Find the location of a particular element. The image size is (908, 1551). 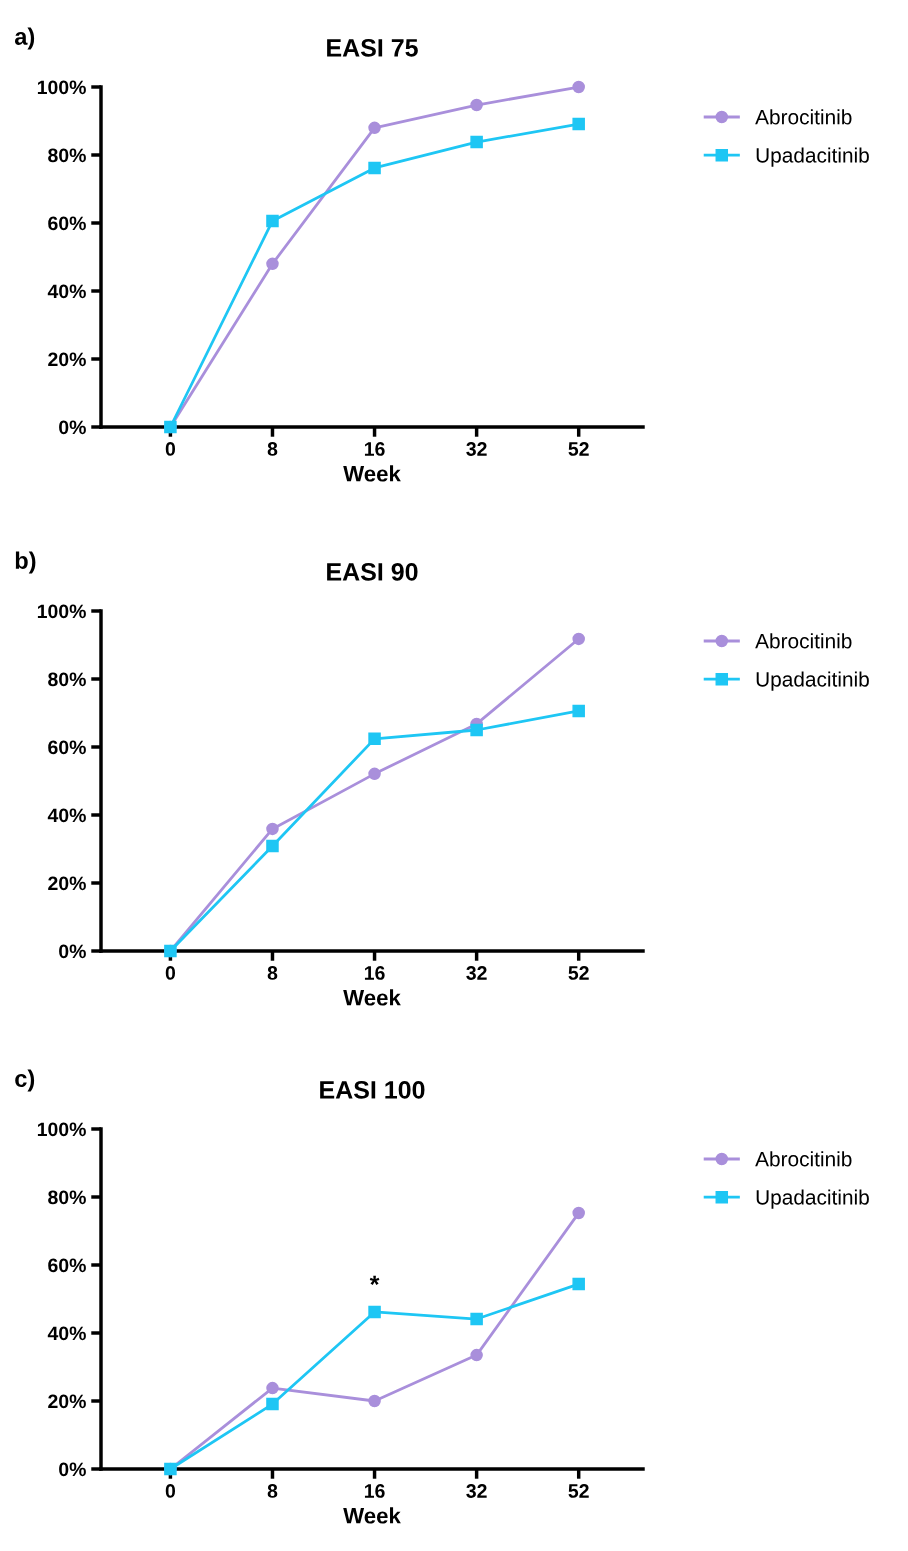

chart-title: EASI 90 is located at coordinates (372, 571).